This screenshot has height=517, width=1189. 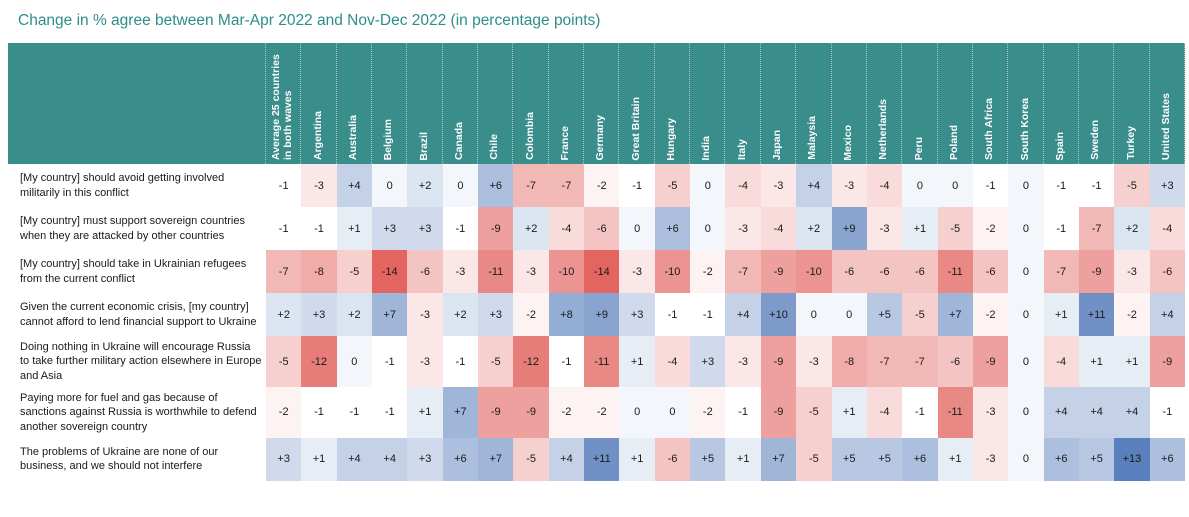 What do you see at coordinates (778, 459) in the screenshot?
I see `heatmap-cell: +7` at bounding box center [778, 459].